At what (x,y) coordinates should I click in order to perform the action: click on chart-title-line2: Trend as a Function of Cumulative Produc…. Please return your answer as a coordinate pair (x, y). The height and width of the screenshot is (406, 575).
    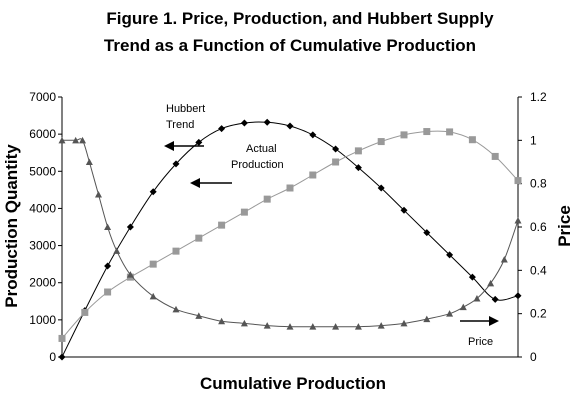
    Looking at the image, I should click on (290, 45).